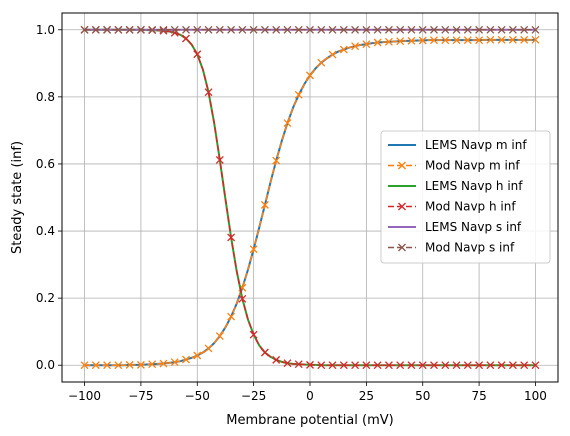  What do you see at coordinates (472, 166) in the screenshot?
I see `legend-label: Mod Navp m inf` at bounding box center [472, 166].